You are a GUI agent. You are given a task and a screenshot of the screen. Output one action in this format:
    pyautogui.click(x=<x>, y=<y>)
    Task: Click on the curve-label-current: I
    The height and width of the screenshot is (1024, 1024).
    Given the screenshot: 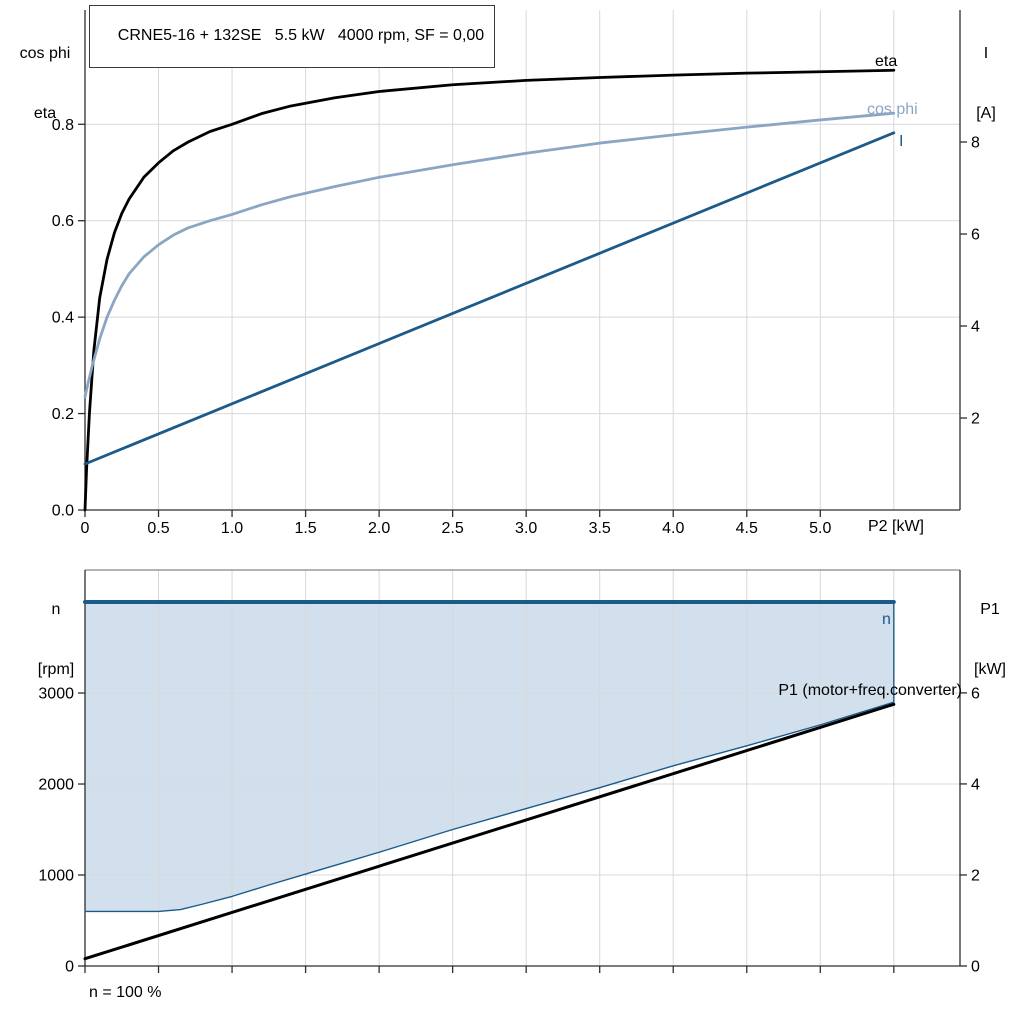 What is the action you would take?
    pyautogui.click(x=901, y=141)
    